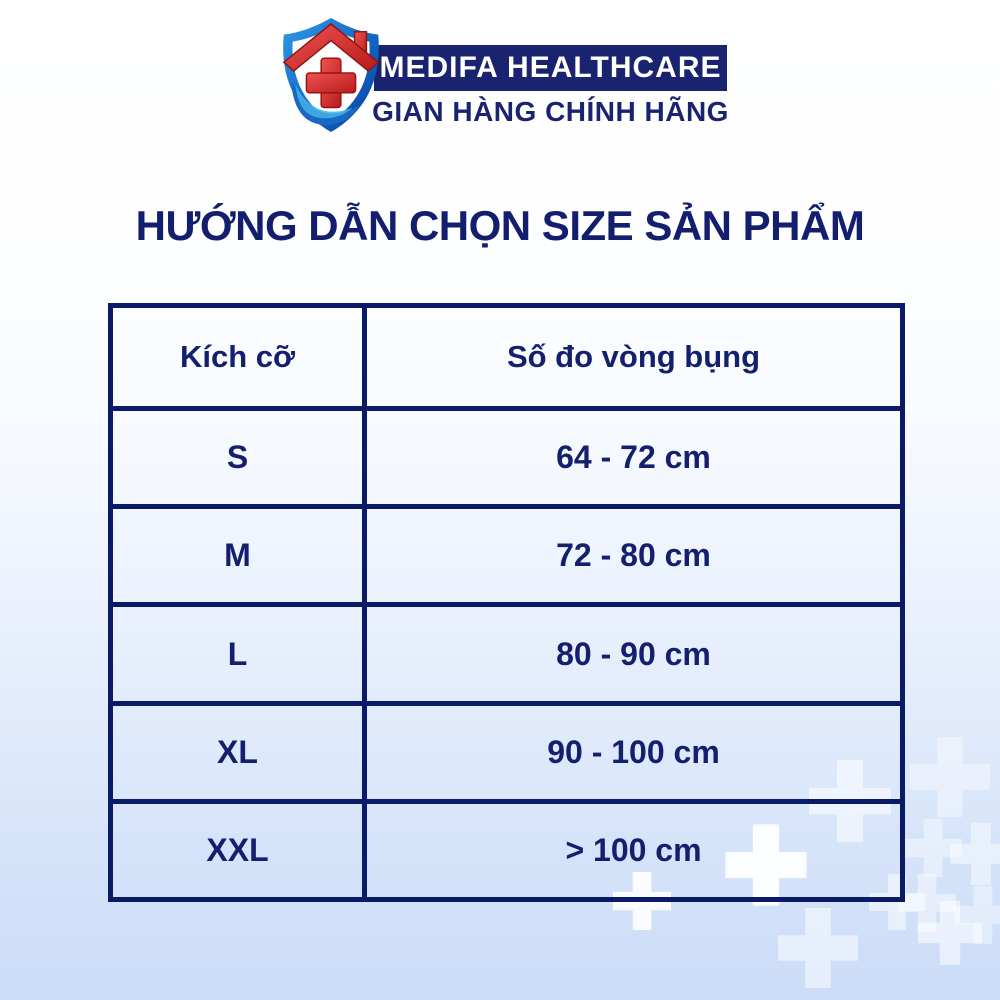 Image resolution: width=1000 pixels, height=1000 pixels. Describe the element at coordinates (237, 357) in the screenshot. I see `column-header-size: Kích cỡ` at that location.